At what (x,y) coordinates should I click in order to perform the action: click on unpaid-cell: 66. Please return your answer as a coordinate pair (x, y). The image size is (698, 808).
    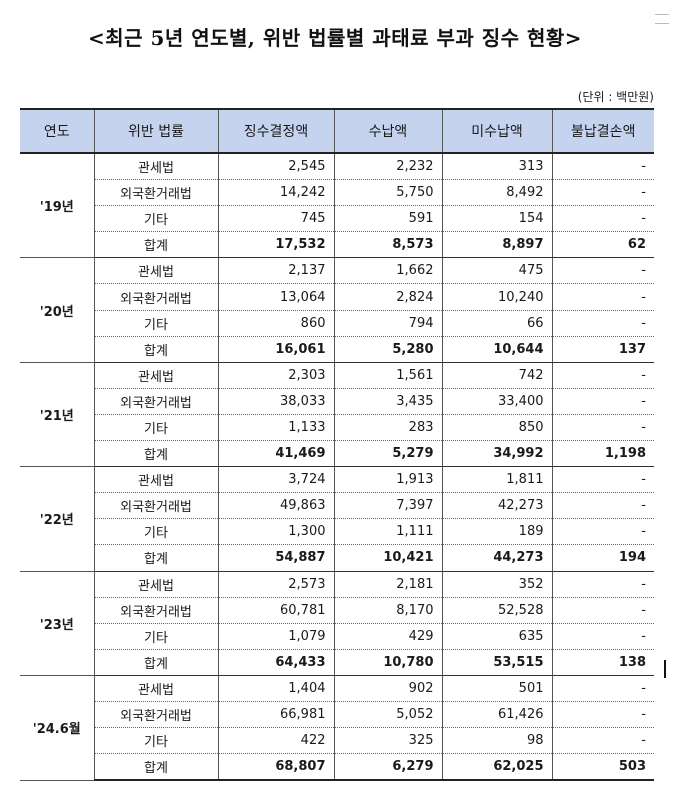
    Looking at the image, I should click on (496, 323).